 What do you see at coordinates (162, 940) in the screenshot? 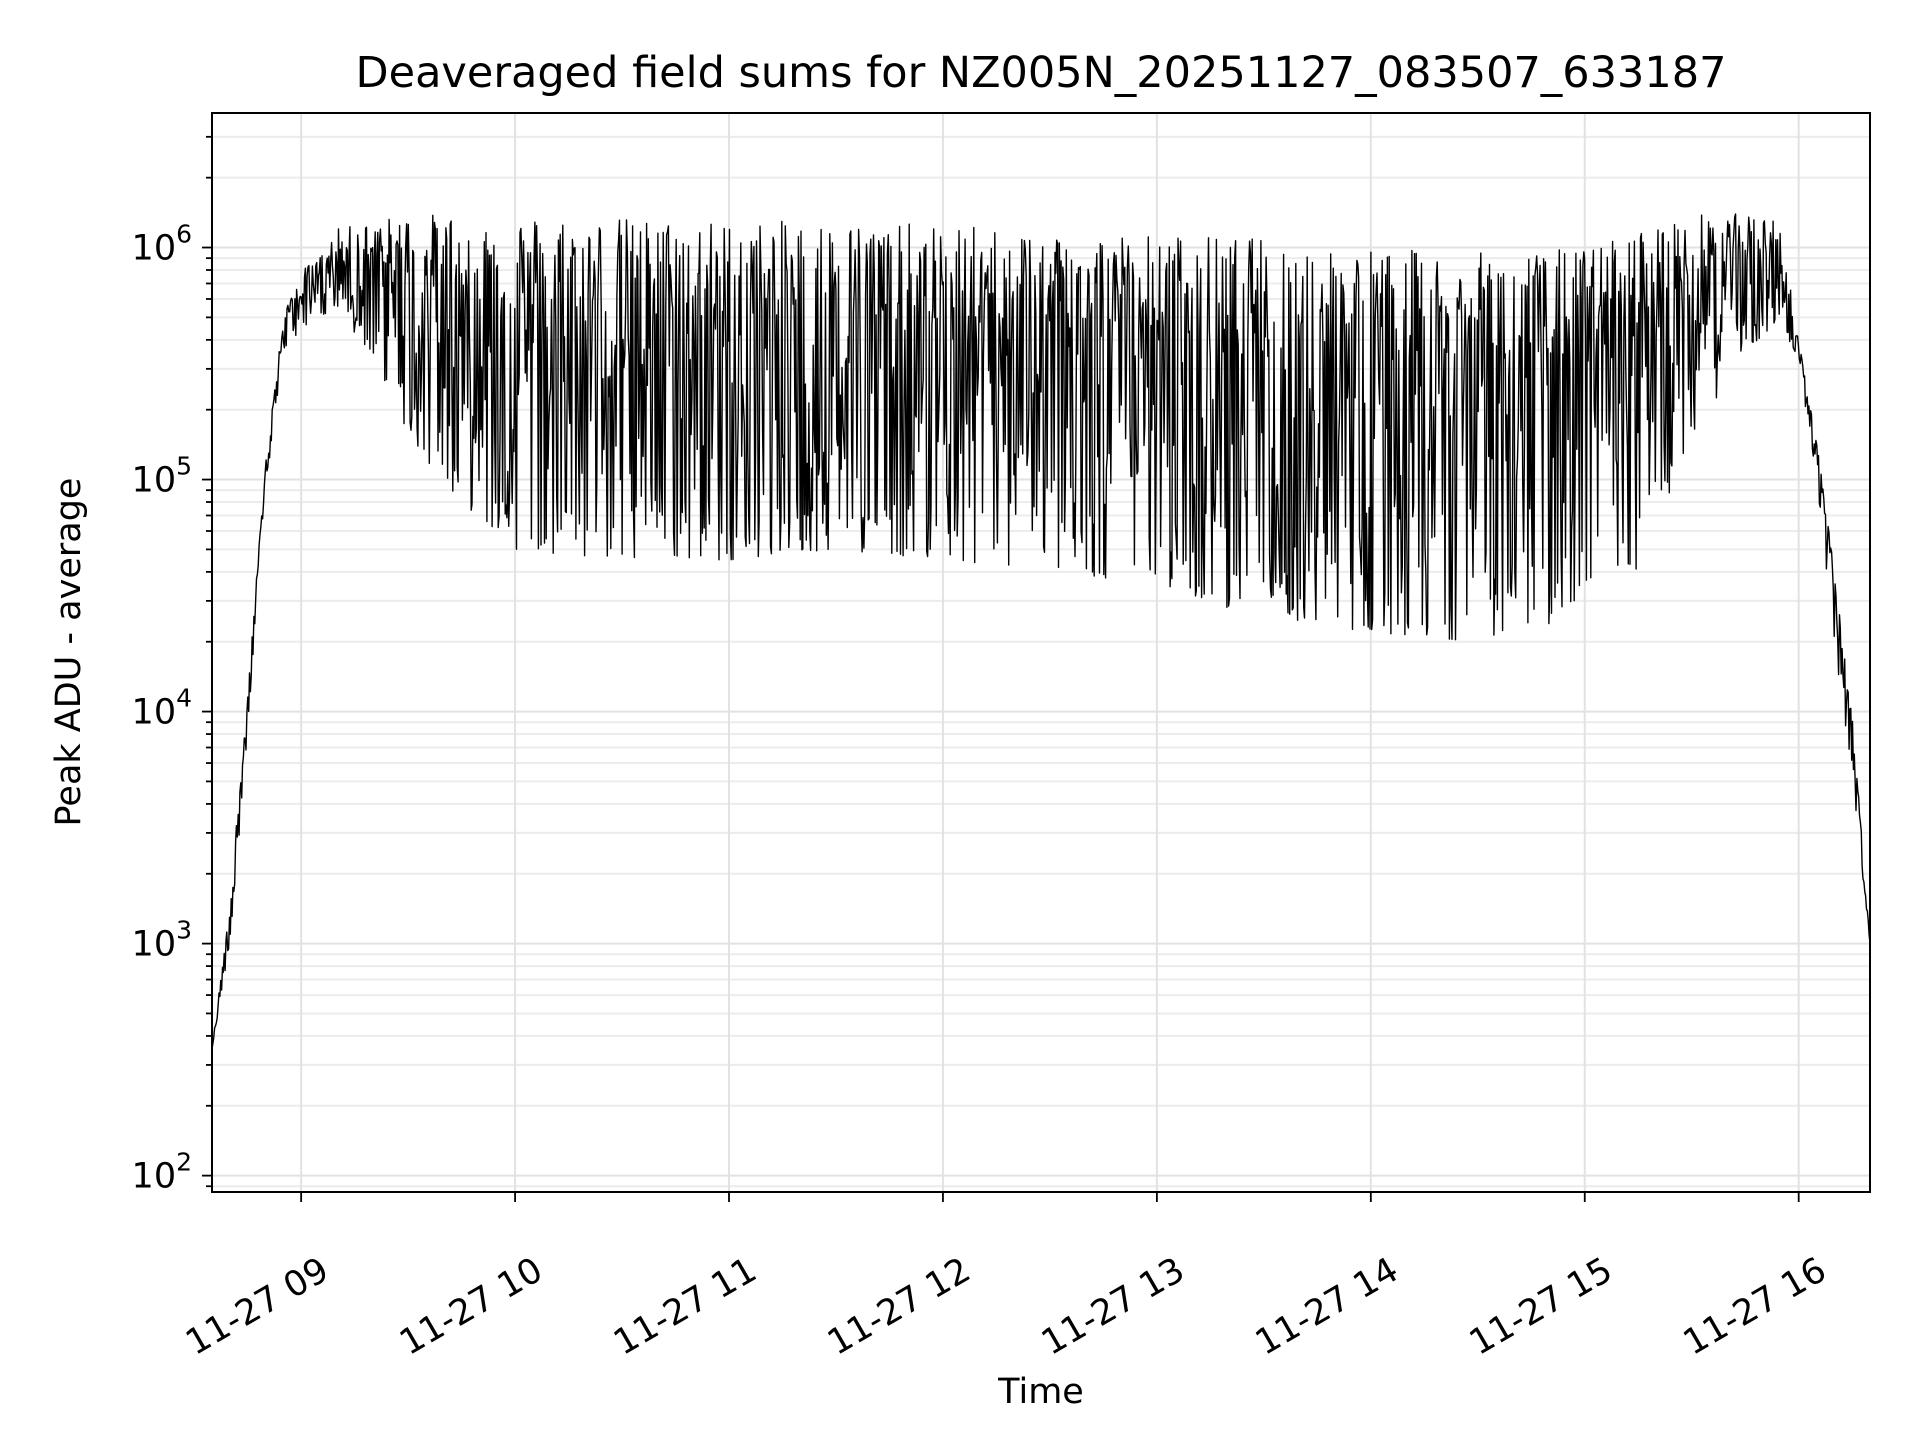
I see `y-tick-label: 10³` at bounding box center [162, 940].